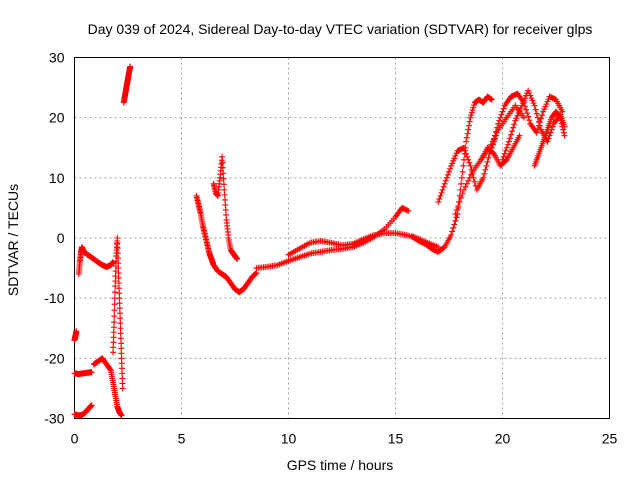 Image resolution: width=640 pixels, height=480 pixels. What do you see at coordinates (61, 238) in the screenshot?
I see `y-tick-label: 0` at bounding box center [61, 238].